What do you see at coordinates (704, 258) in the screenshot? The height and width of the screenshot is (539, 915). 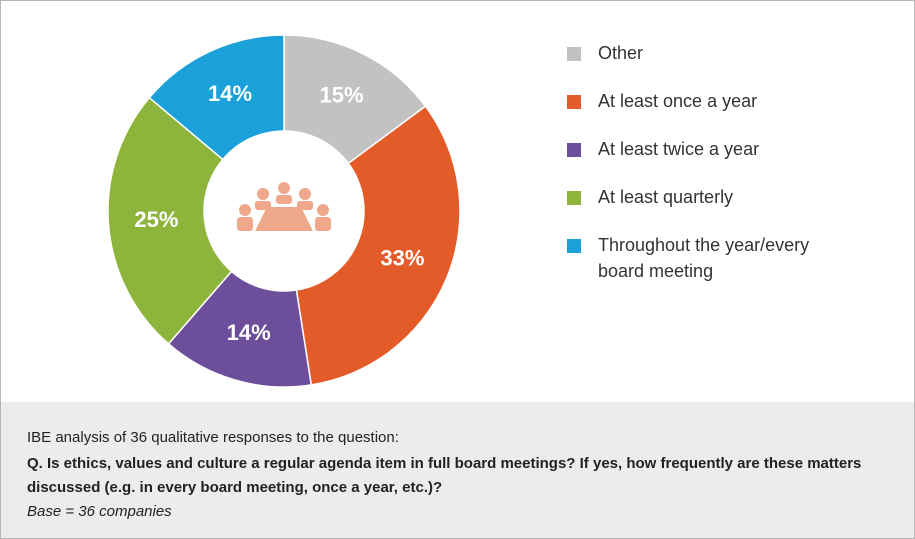 I see `legend-label: Throughout the year/every board meeting` at bounding box center [704, 258].